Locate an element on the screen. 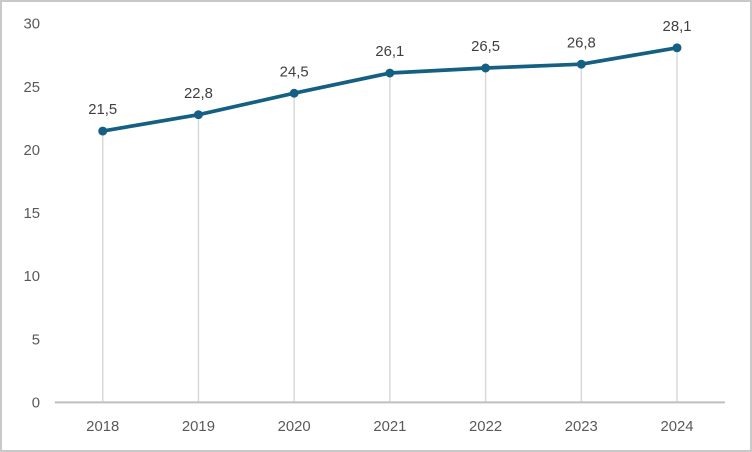 The image size is (752, 452). x-axis-tick-label: 2021 is located at coordinates (389, 427).